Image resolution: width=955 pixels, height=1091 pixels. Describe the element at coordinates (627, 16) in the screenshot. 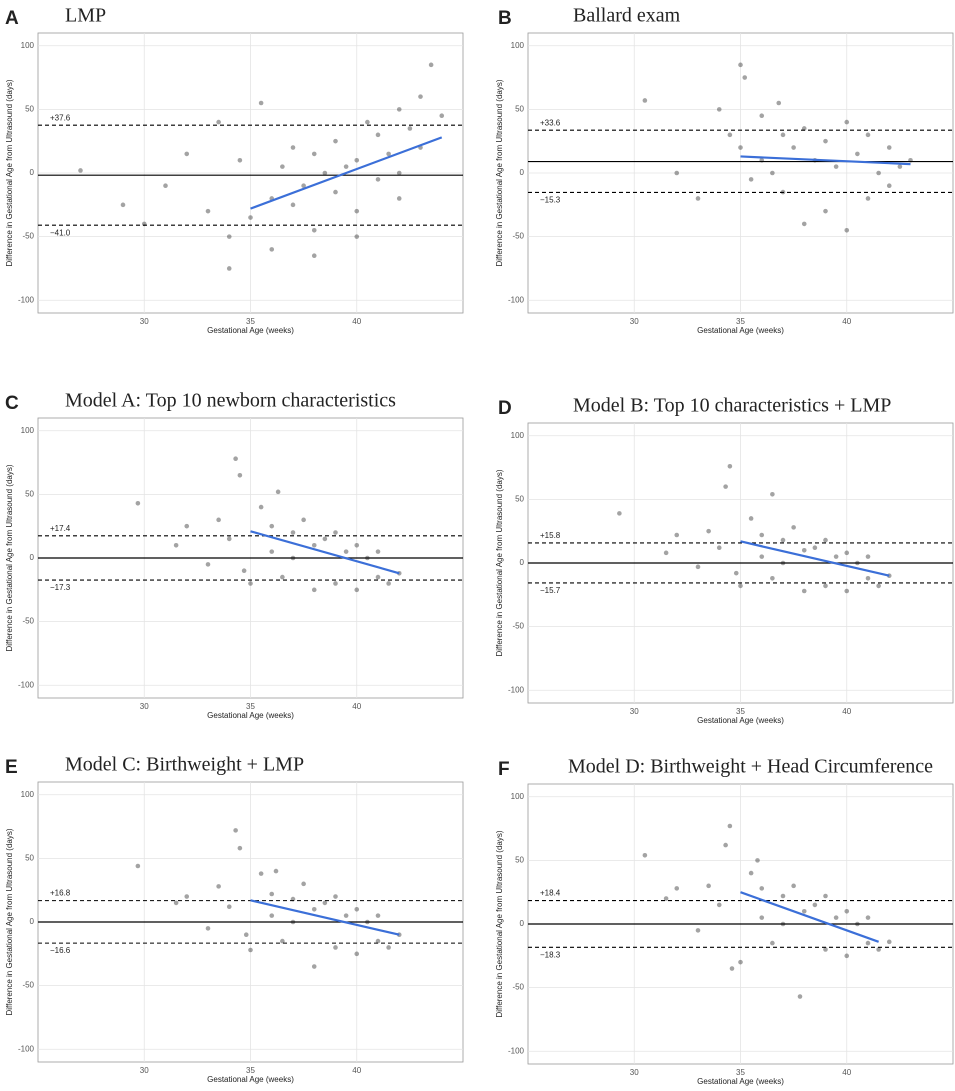

I see `panel-title: Ballard exam` at that location.